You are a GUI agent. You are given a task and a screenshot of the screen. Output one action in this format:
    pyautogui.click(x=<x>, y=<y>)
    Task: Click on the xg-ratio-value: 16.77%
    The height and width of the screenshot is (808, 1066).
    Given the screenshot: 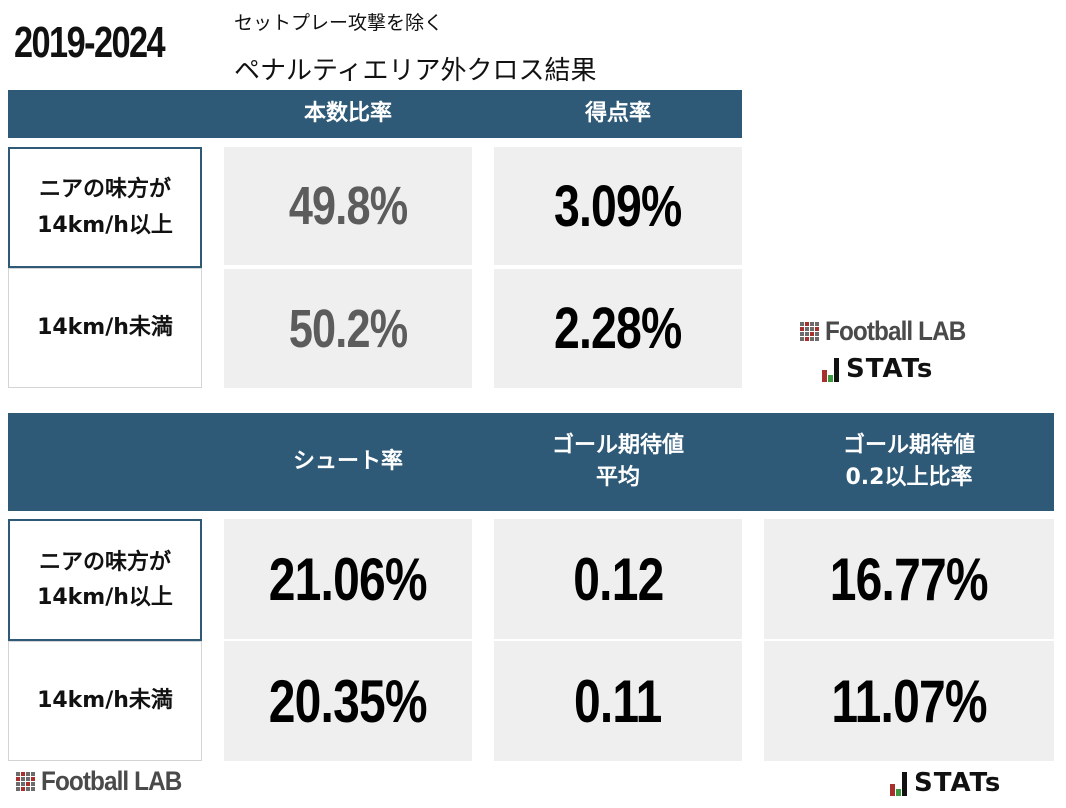 What is the action you would take?
    pyautogui.click(x=909, y=579)
    